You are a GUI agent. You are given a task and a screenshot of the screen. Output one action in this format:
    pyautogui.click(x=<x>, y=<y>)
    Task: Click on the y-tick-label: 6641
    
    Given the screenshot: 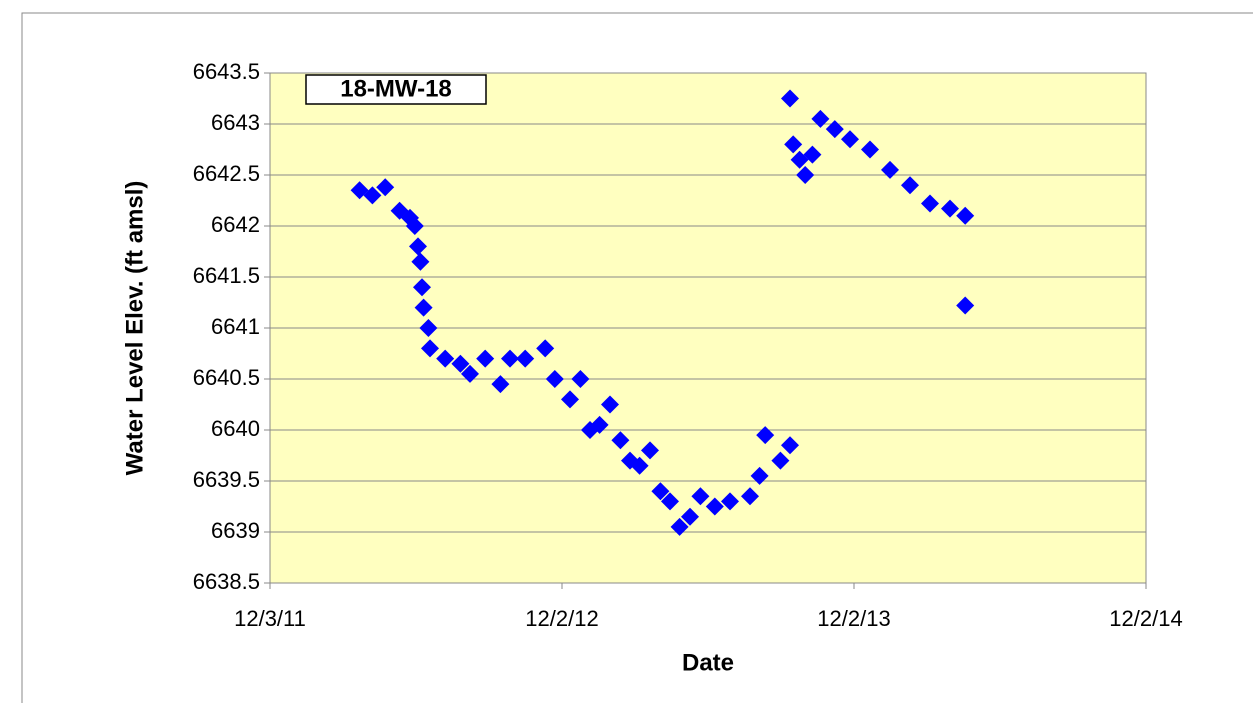 What is the action you would take?
    pyautogui.click(x=235, y=326)
    